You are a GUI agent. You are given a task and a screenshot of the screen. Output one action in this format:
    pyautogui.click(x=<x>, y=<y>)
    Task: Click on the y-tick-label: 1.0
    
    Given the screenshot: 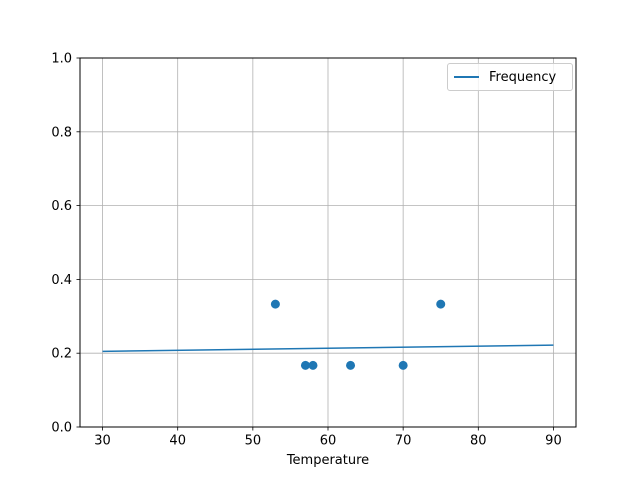 What is the action you would take?
    pyautogui.click(x=61, y=59)
    